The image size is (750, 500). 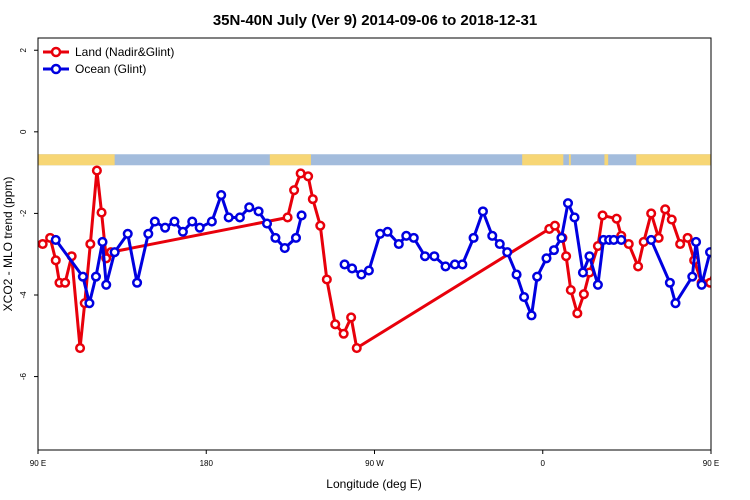 I want to click on land-ocean-band, so click(x=374, y=160).